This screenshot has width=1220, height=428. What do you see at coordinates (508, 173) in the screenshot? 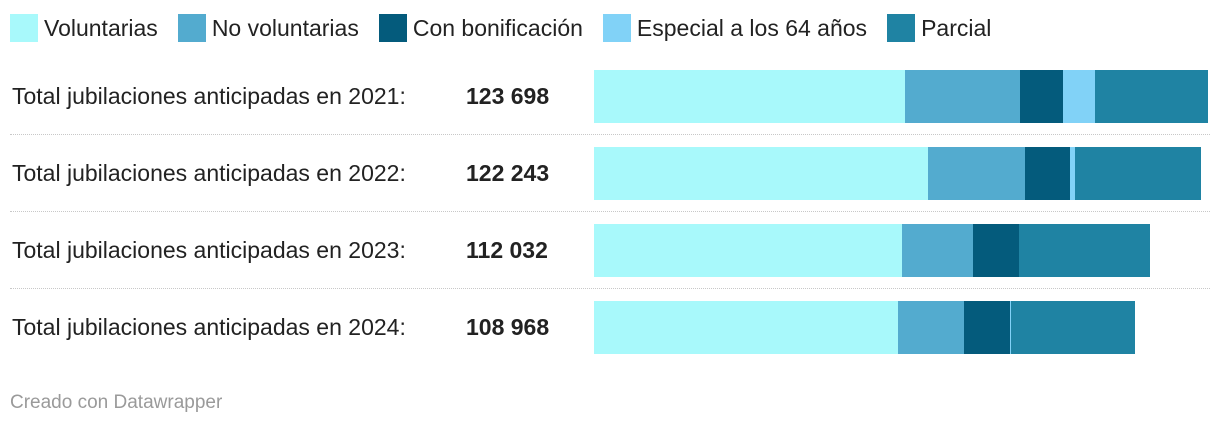
I see `row-total-value: 122 243` at bounding box center [508, 173].